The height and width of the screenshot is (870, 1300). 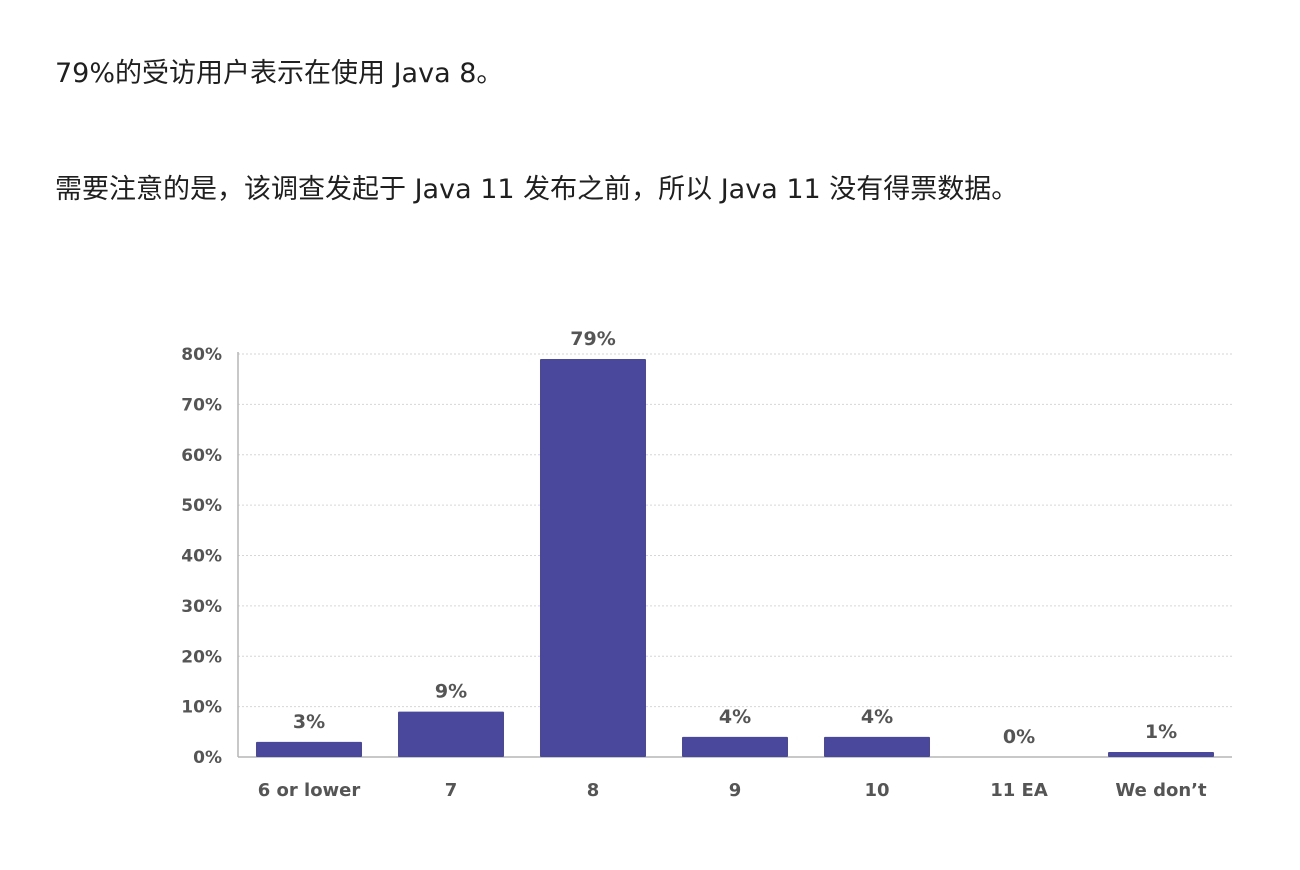 What do you see at coordinates (201, 708) in the screenshot?
I see `y-tick-label: 10%` at bounding box center [201, 708].